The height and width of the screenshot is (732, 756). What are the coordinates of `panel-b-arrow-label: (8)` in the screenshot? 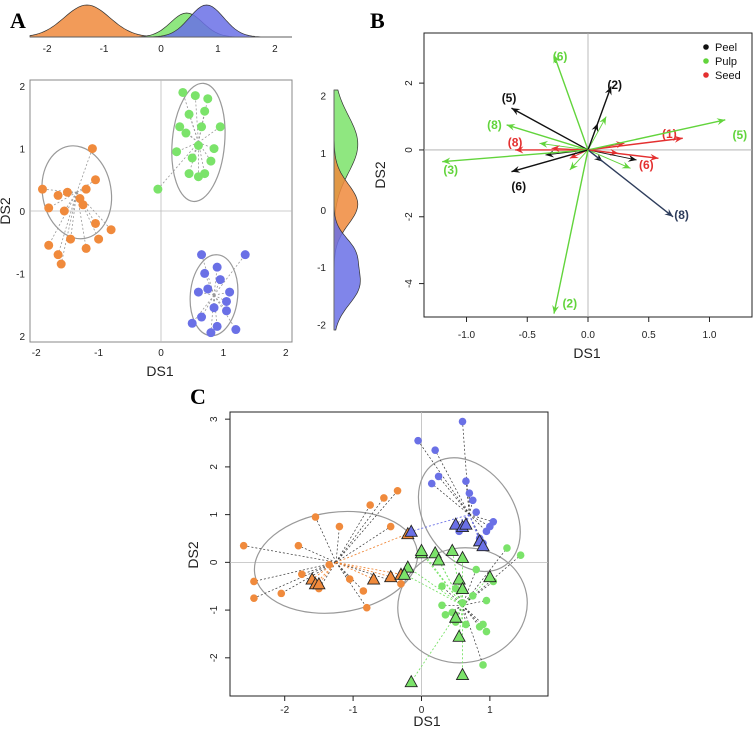 It's located at (515, 142).